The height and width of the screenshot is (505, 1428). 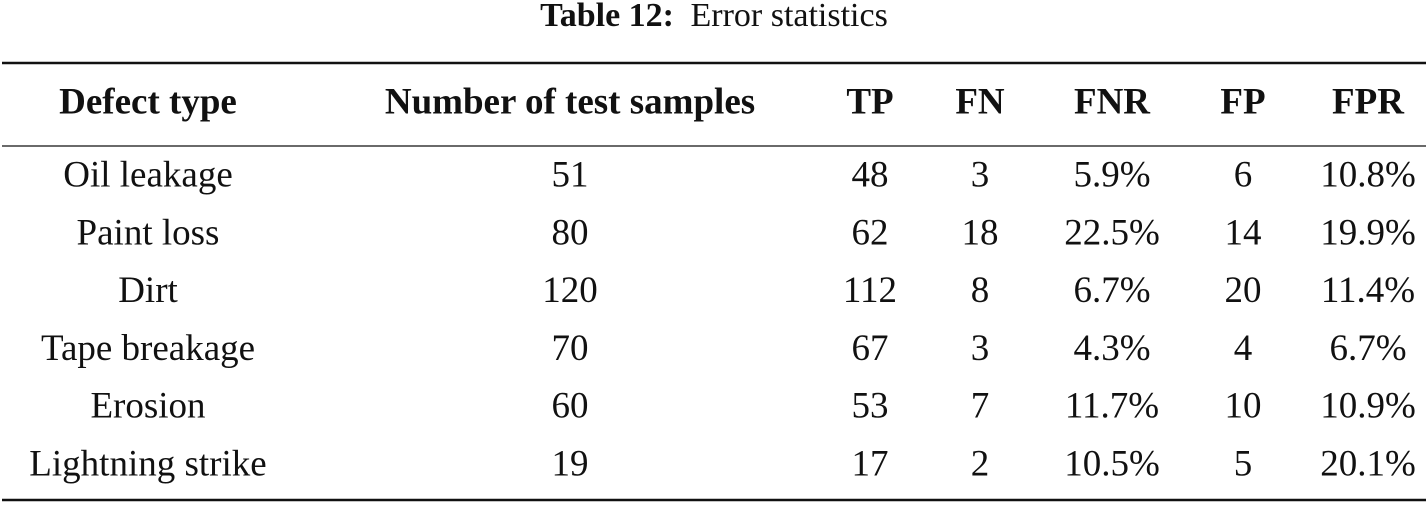 I want to click on cell: 11.7%, so click(x=1112, y=406).